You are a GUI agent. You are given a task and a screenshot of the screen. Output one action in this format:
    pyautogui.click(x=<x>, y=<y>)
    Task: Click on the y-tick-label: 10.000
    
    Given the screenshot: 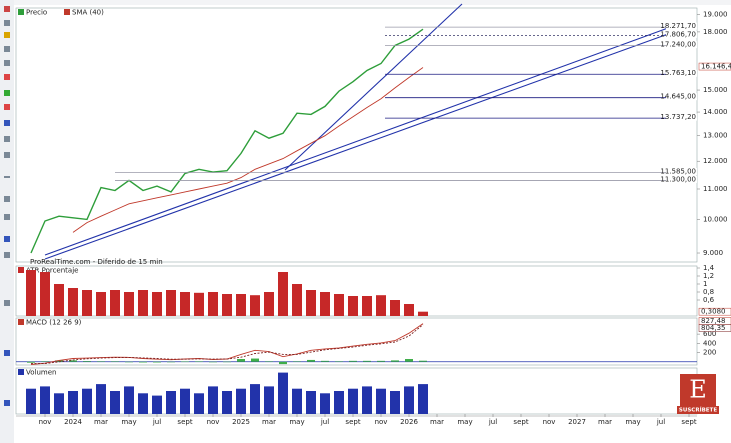 What is the action you would take?
    pyautogui.click(x=715, y=219)
    